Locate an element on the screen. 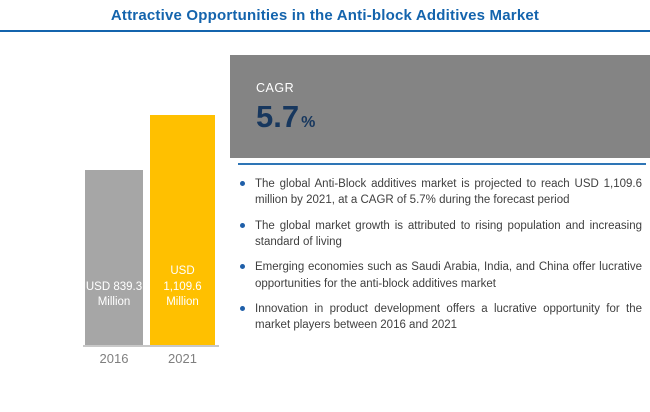 This screenshot has height=412, width=650. x-axis-line is located at coordinates (151, 346).